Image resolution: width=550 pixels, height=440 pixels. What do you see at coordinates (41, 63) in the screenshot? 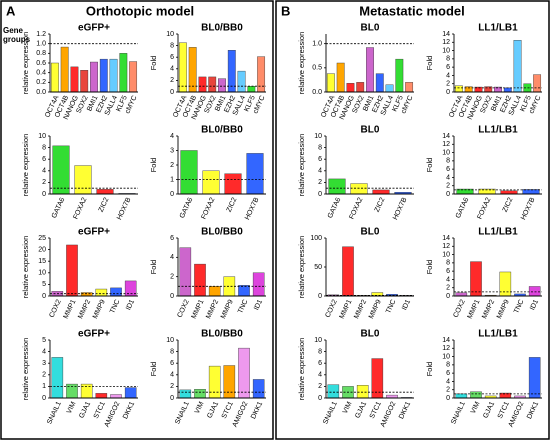
I see `y-tick-label: 0.6` at bounding box center [41, 63].